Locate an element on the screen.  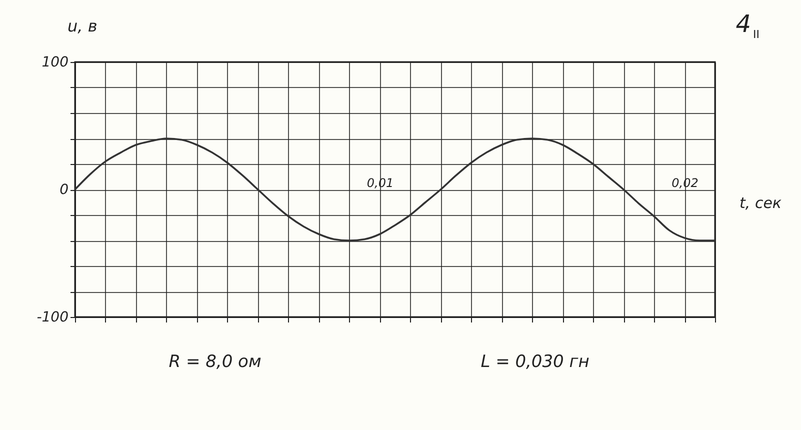
y-tick-label: 100 is located at coordinates (55, 62).